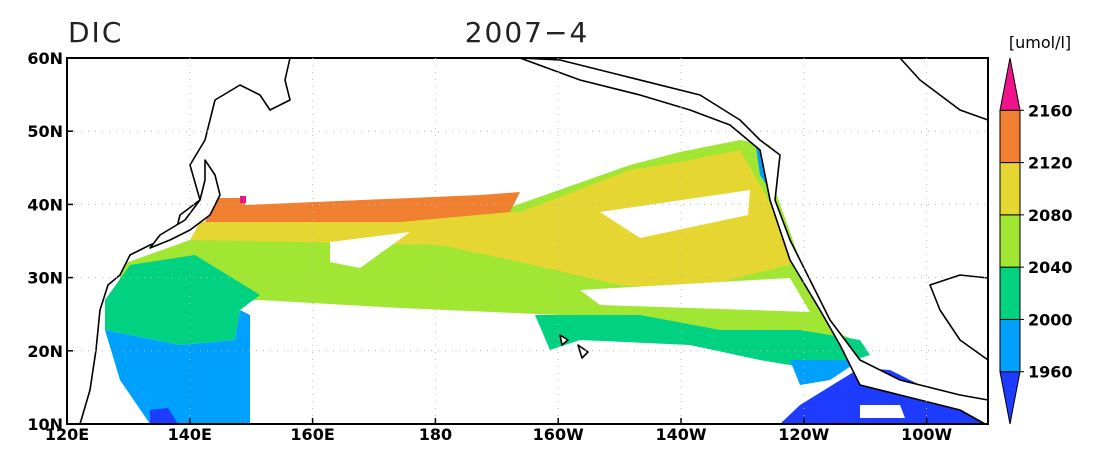  Describe the element at coordinates (190, 434) in the screenshot. I see `x-tick-label: 140E` at that location.